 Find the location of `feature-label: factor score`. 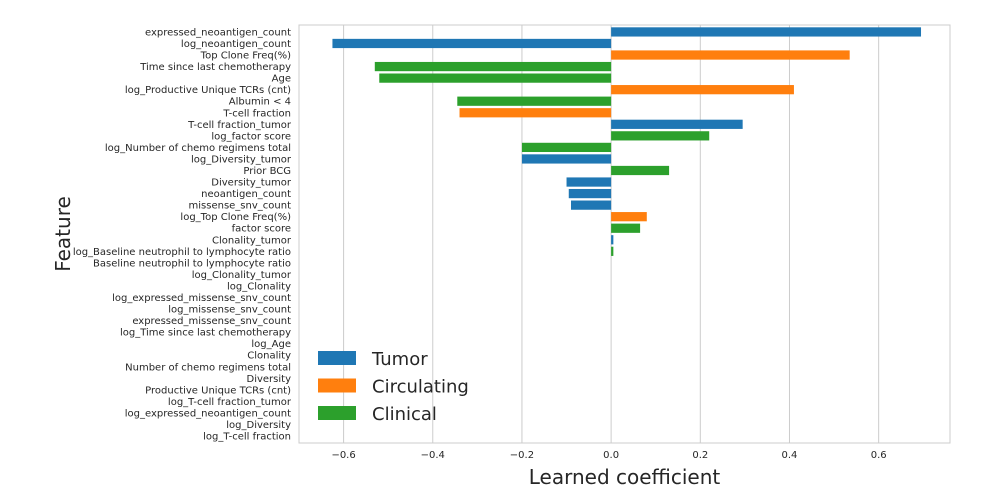

feature-label: factor score is located at coordinates (261, 229).